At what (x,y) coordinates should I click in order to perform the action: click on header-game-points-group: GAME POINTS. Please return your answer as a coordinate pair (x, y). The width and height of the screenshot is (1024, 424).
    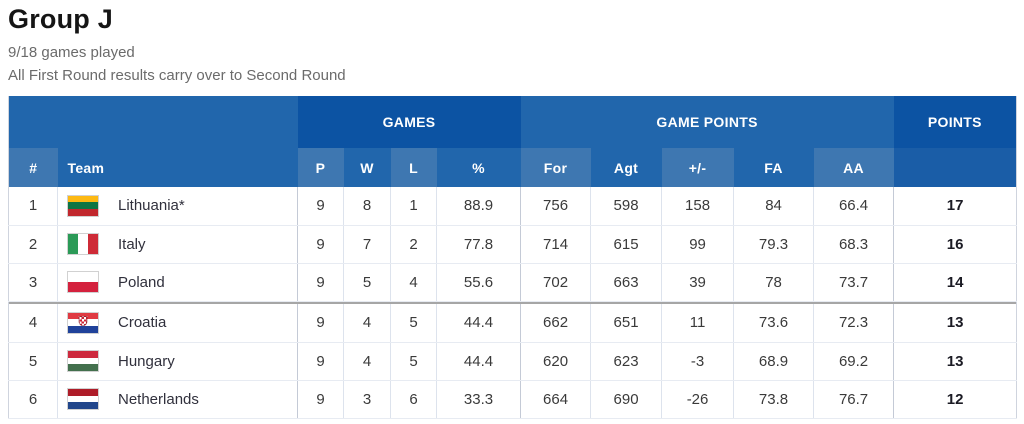
    Looking at the image, I should click on (707, 122).